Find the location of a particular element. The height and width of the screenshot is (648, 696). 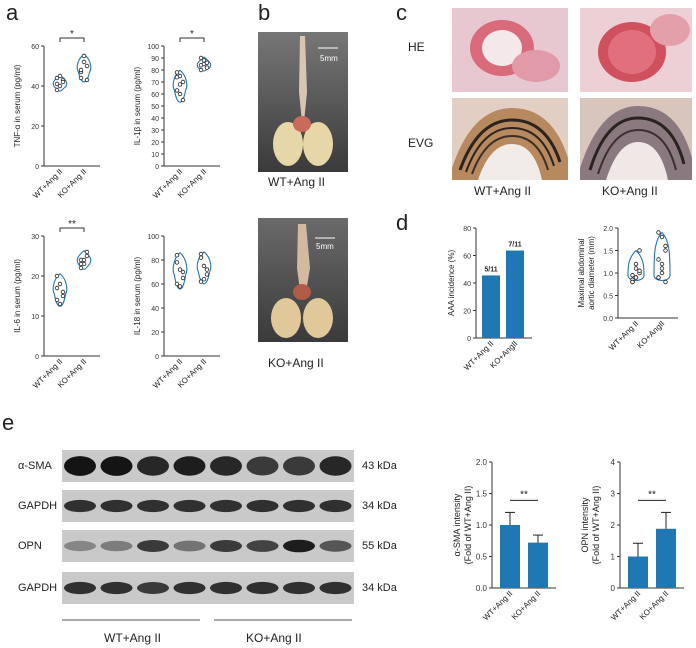

he-image-ko is located at coordinates (636, 50).